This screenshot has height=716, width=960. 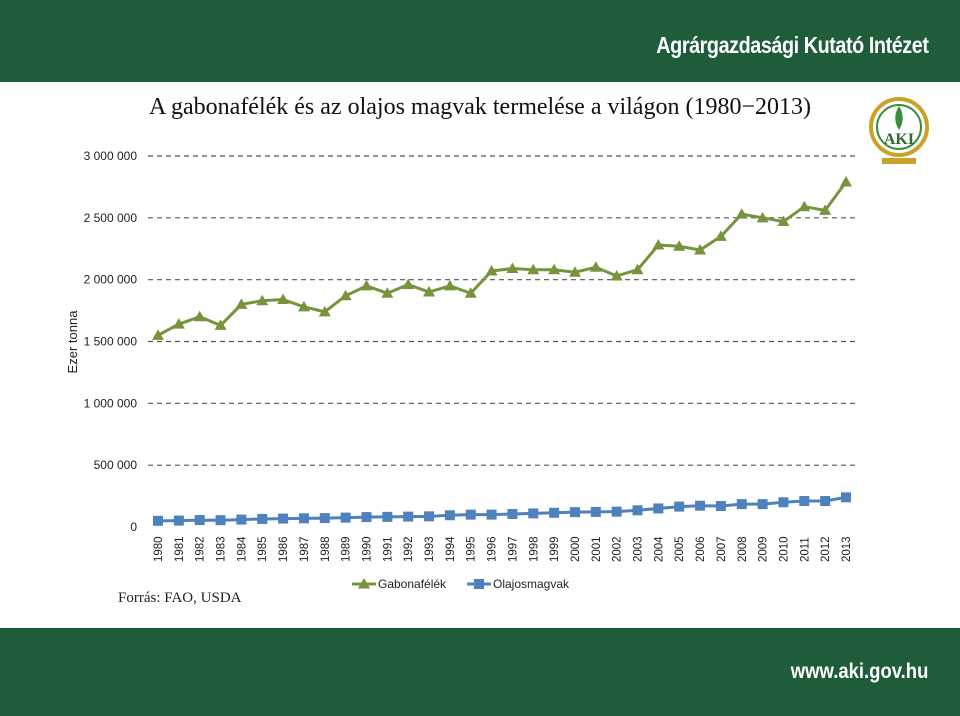 I want to click on y-axis-label: Ezer tonna, so click(x=72, y=342).